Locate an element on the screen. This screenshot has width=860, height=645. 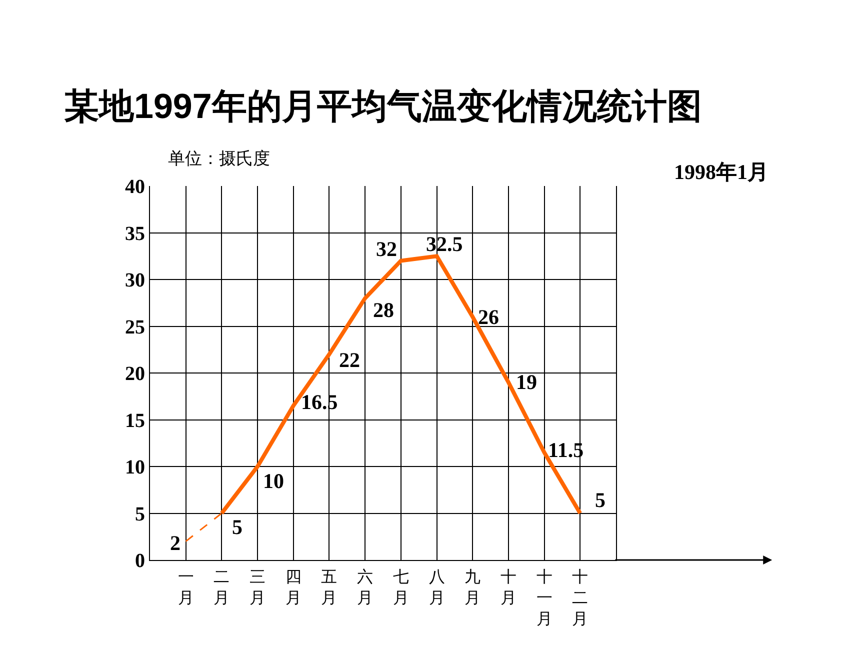
y-tick-label: 35 is located at coordinates (135, 233).